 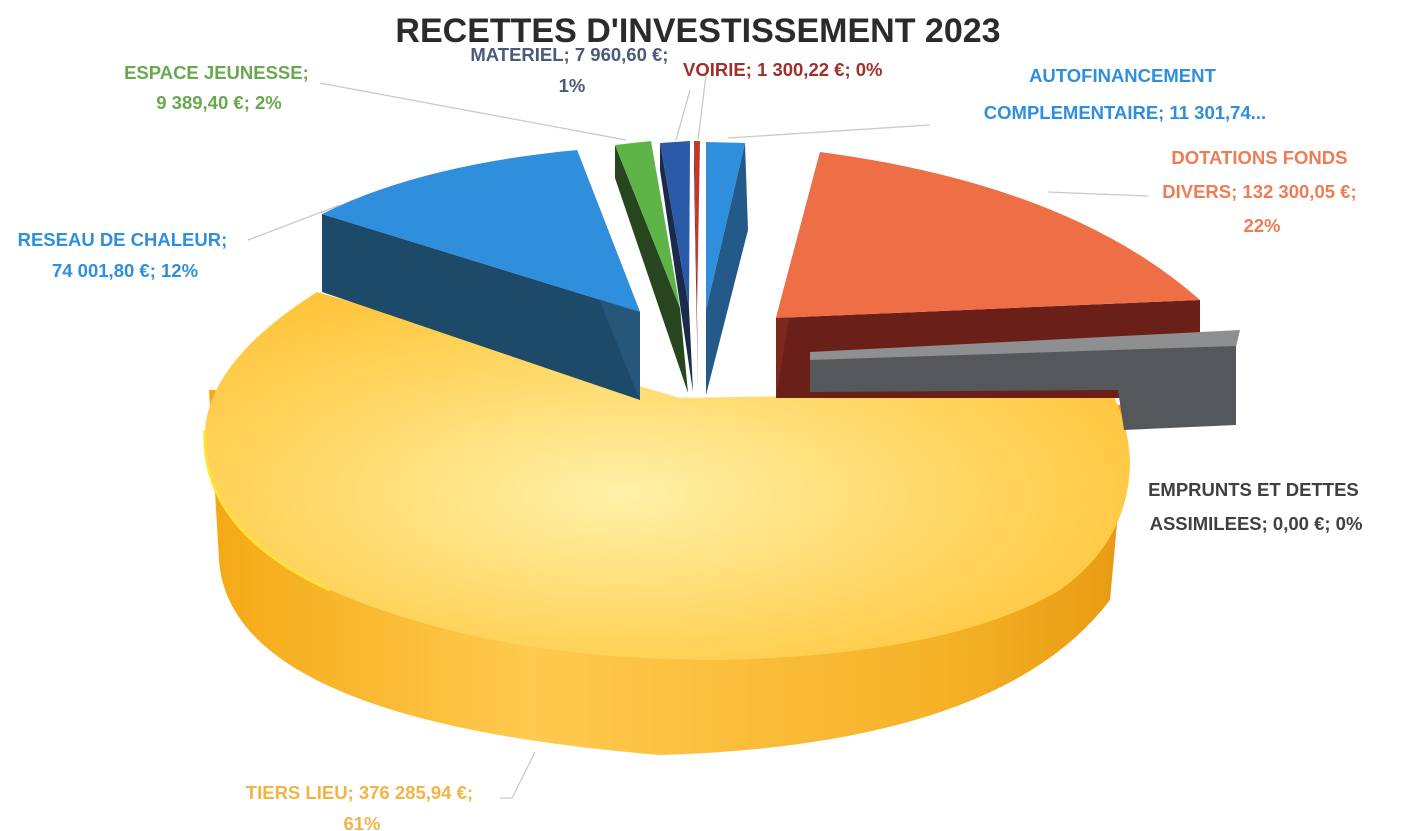 What do you see at coordinates (125, 255) in the screenshot?
I see `label-reseau: RESEAU DE CHALEUR; 74 001,80 €; 12%` at bounding box center [125, 255].